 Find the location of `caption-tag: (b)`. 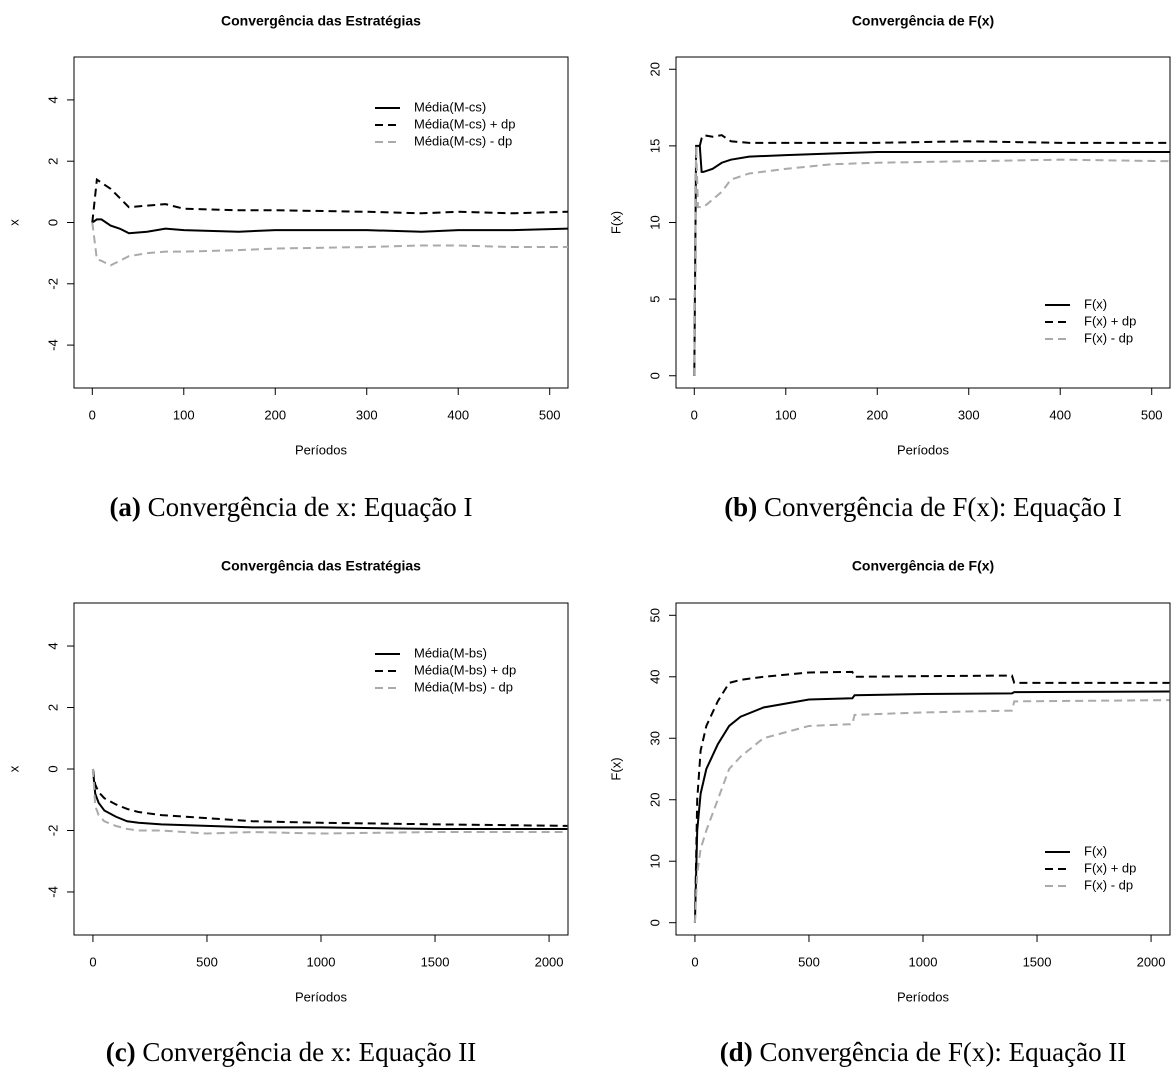

caption-tag: (b) is located at coordinates (740, 507).